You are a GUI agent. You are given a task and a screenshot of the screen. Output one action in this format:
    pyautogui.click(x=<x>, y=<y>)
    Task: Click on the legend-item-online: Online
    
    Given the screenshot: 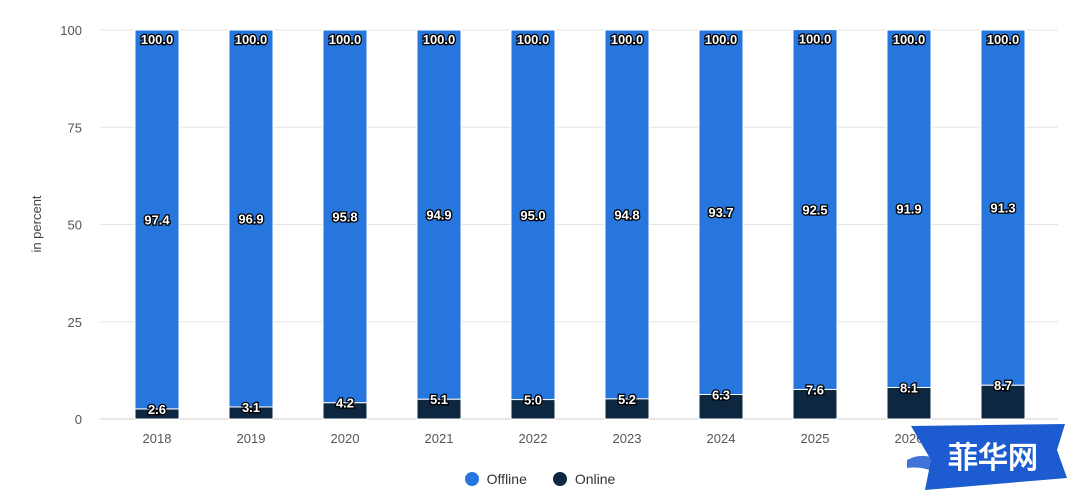 What is the action you would take?
    pyautogui.click(x=584, y=479)
    